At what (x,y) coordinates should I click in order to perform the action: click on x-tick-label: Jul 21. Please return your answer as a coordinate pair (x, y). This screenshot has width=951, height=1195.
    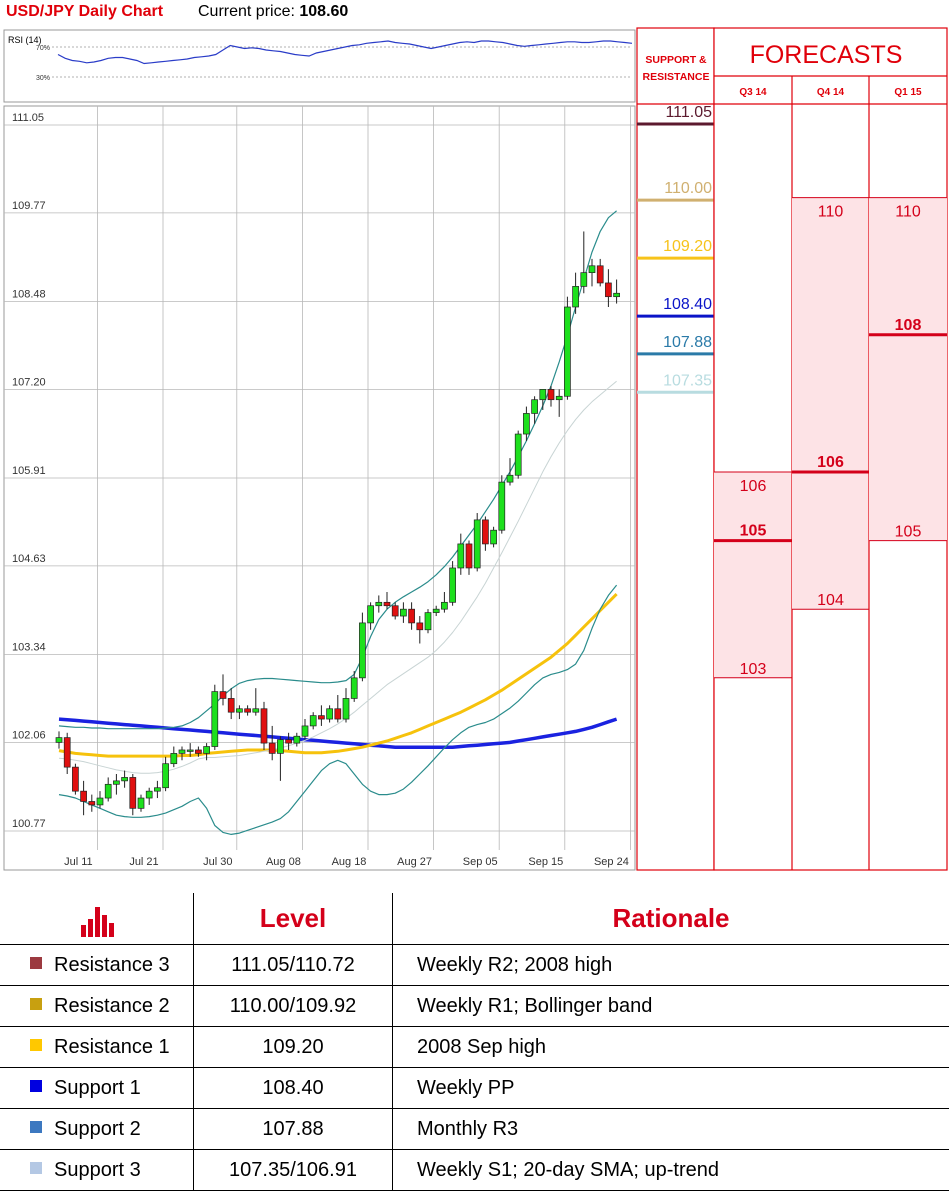
    Looking at the image, I should click on (143, 862).